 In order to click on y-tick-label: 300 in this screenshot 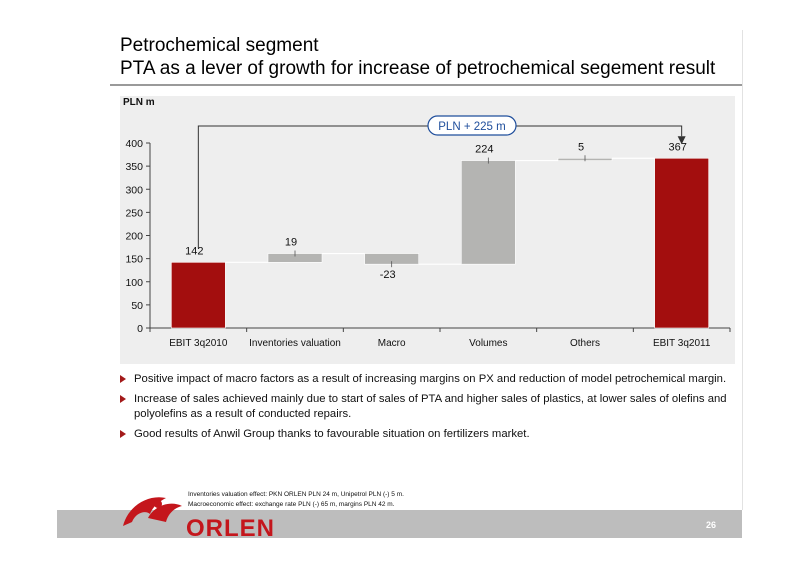, I will do `click(134, 190)`.